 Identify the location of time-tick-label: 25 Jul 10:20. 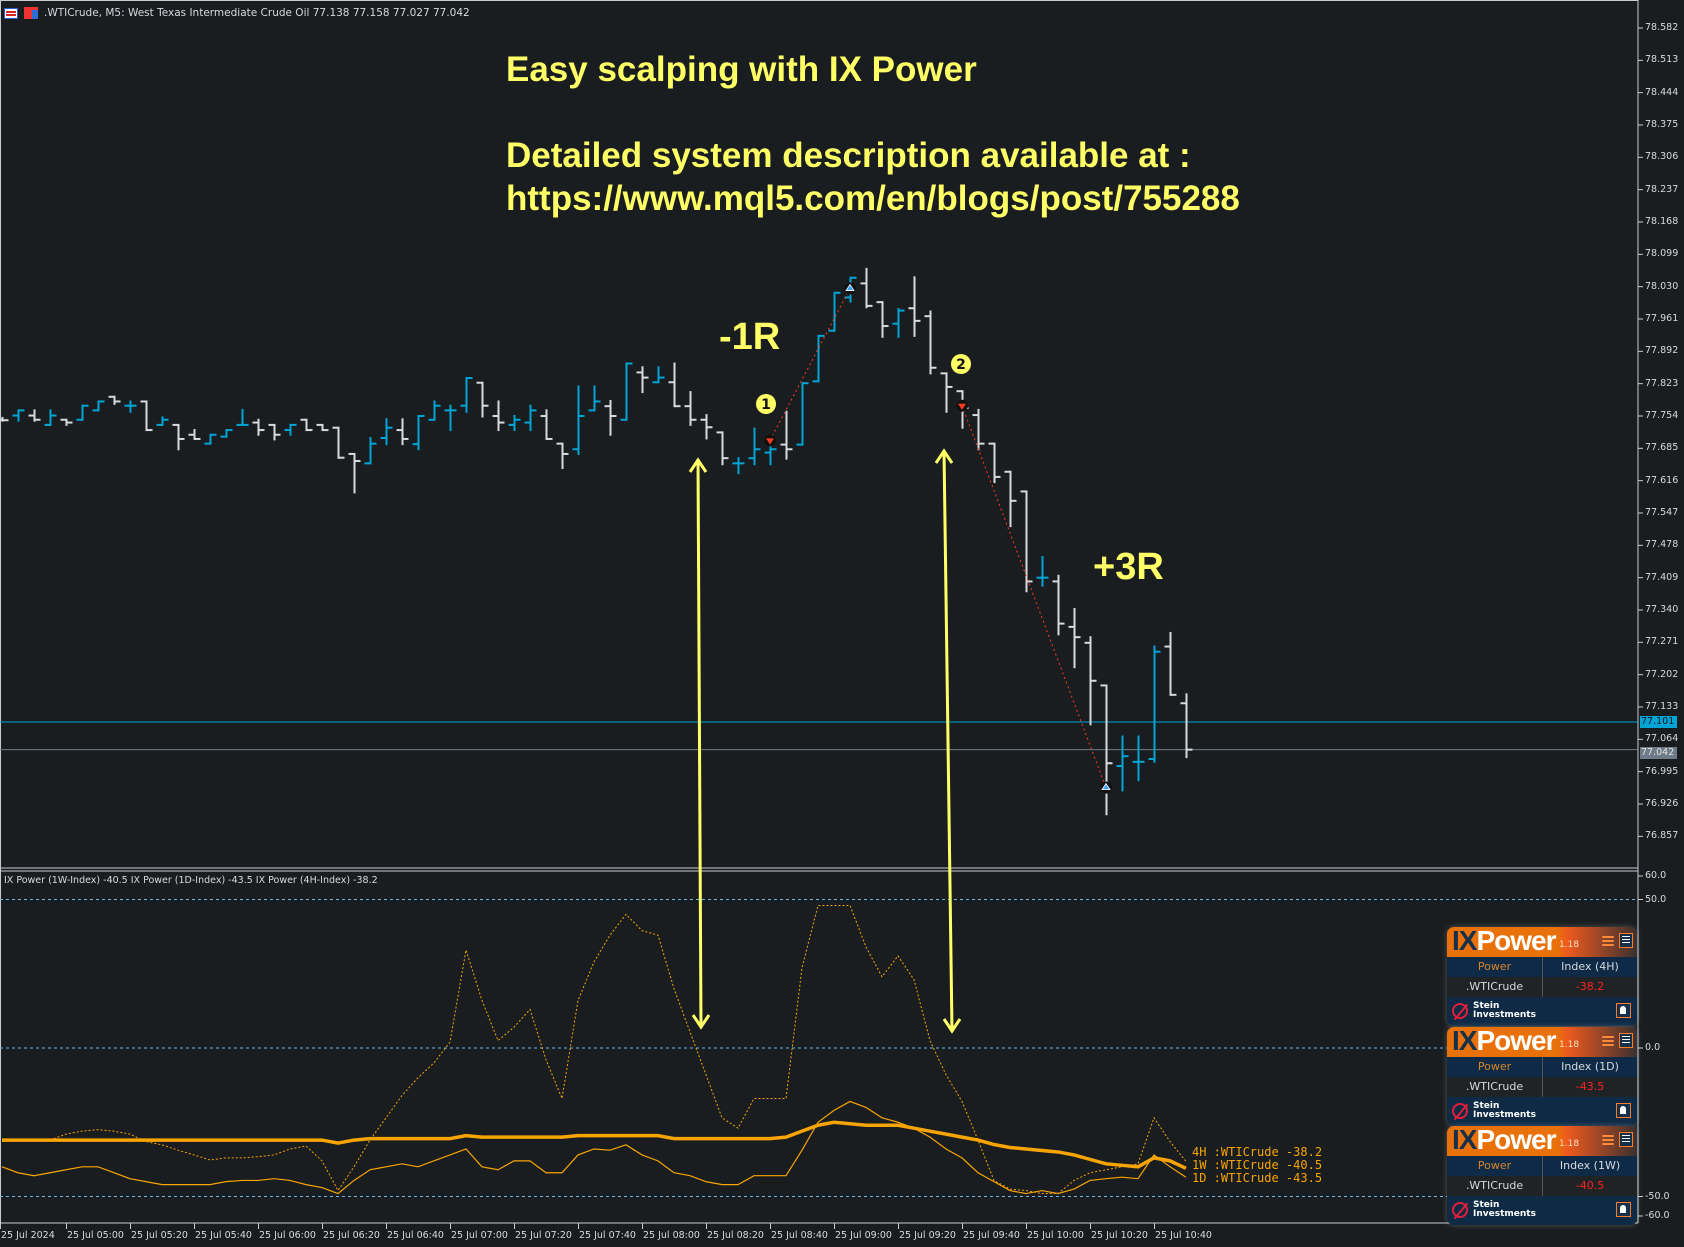
(1119, 1235).